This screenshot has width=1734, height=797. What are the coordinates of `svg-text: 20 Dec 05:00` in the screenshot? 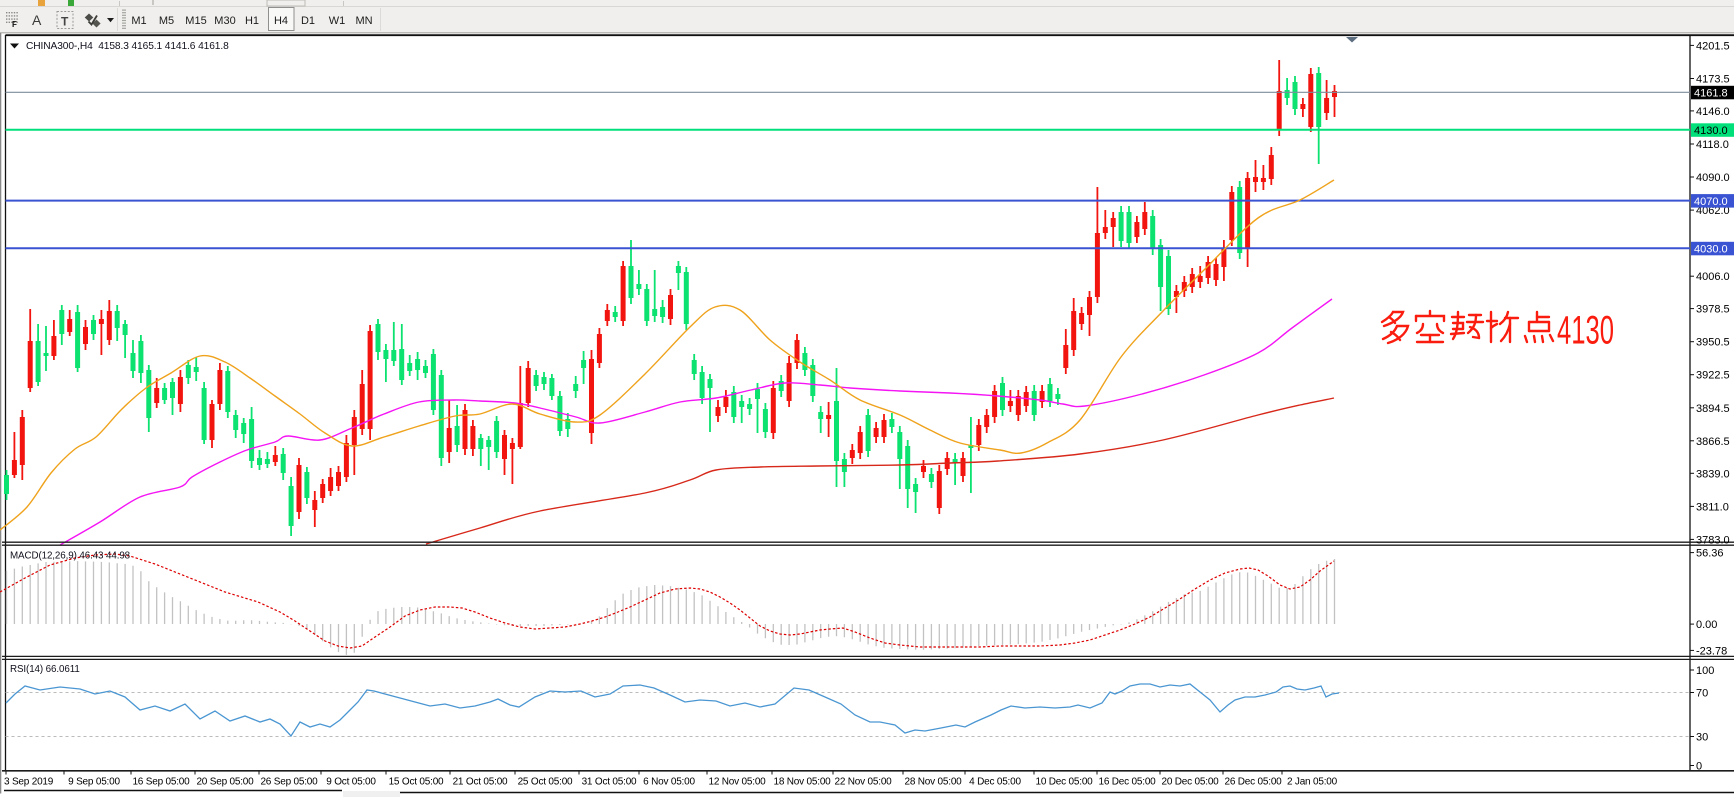 It's located at (1190, 782).